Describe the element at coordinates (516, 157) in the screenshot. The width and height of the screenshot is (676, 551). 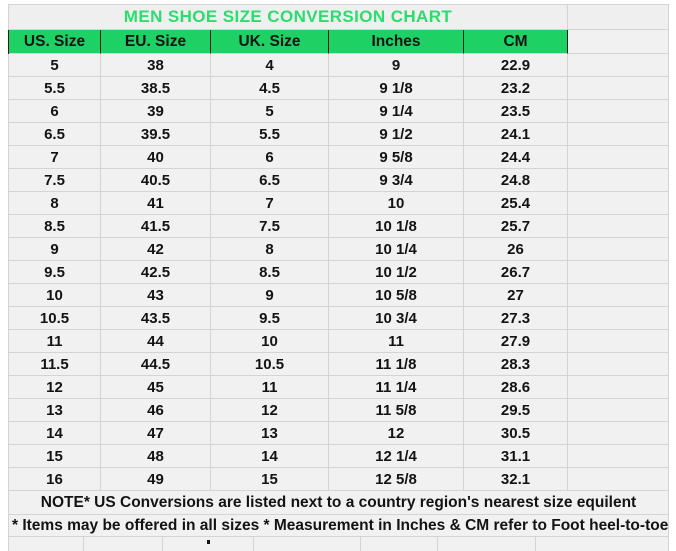
I see `table-cell: 24.4` at that location.